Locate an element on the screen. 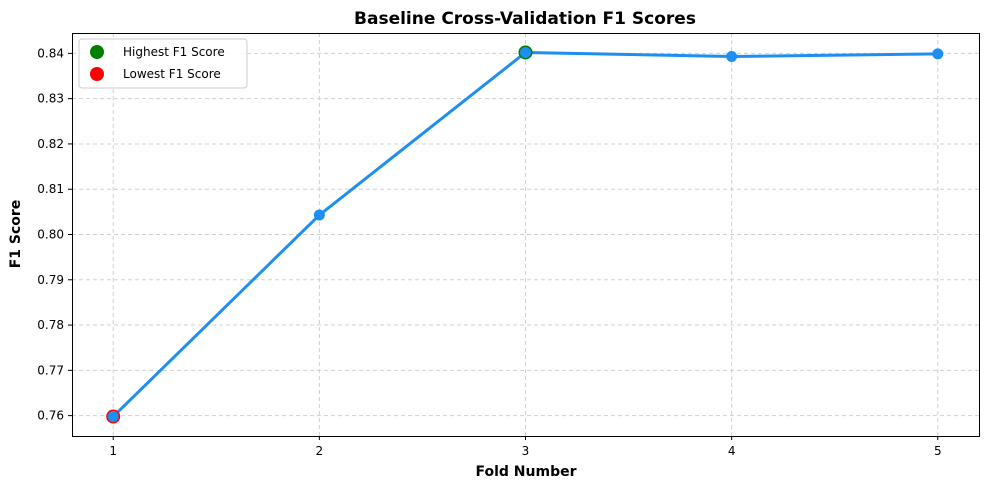  x-tick-label: 2 is located at coordinates (320, 451).